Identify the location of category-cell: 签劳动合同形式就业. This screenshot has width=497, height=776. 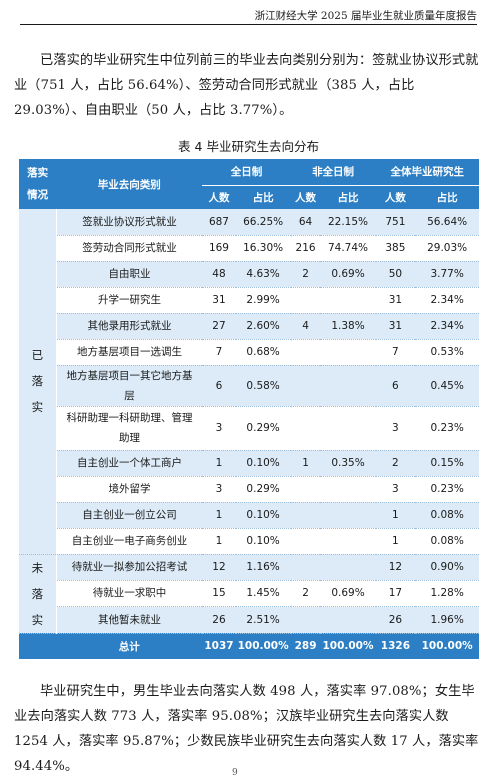
(129, 248).